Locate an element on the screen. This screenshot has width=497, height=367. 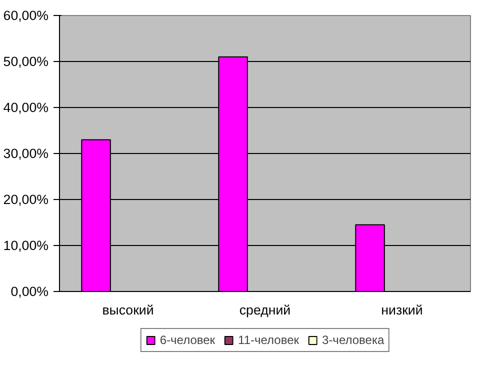
x-tick-label: средний is located at coordinates (265, 310).